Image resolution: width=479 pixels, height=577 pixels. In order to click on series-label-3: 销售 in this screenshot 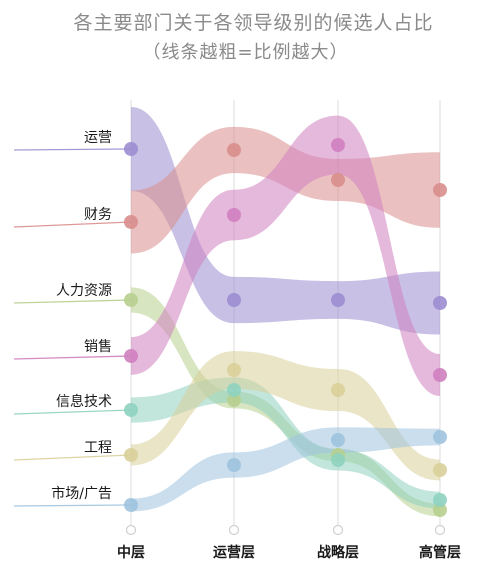, I will do `click(98, 347)`.